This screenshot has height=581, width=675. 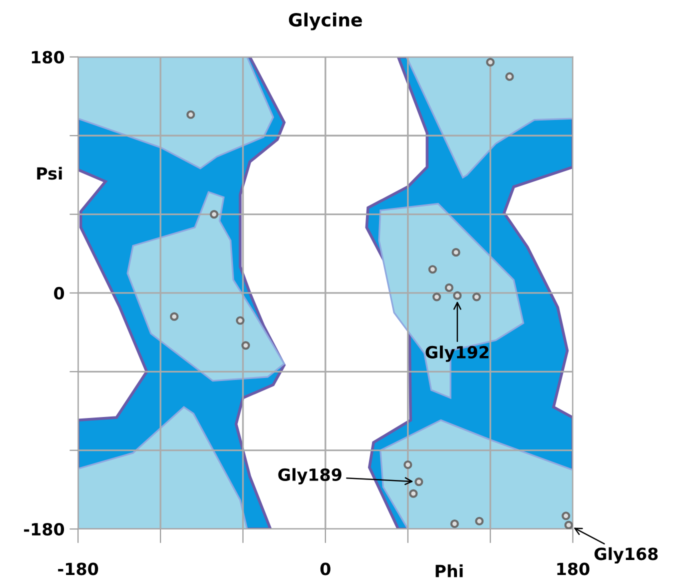 What do you see at coordinates (44, 529) in the screenshot?
I see `y-tick-label: -180` at bounding box center [44, 529].